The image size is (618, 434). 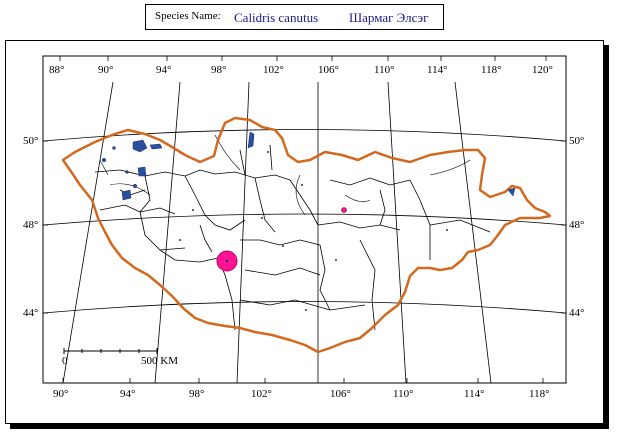 I want to click on lat-right-label: 50°, so click(x=576, y=141).